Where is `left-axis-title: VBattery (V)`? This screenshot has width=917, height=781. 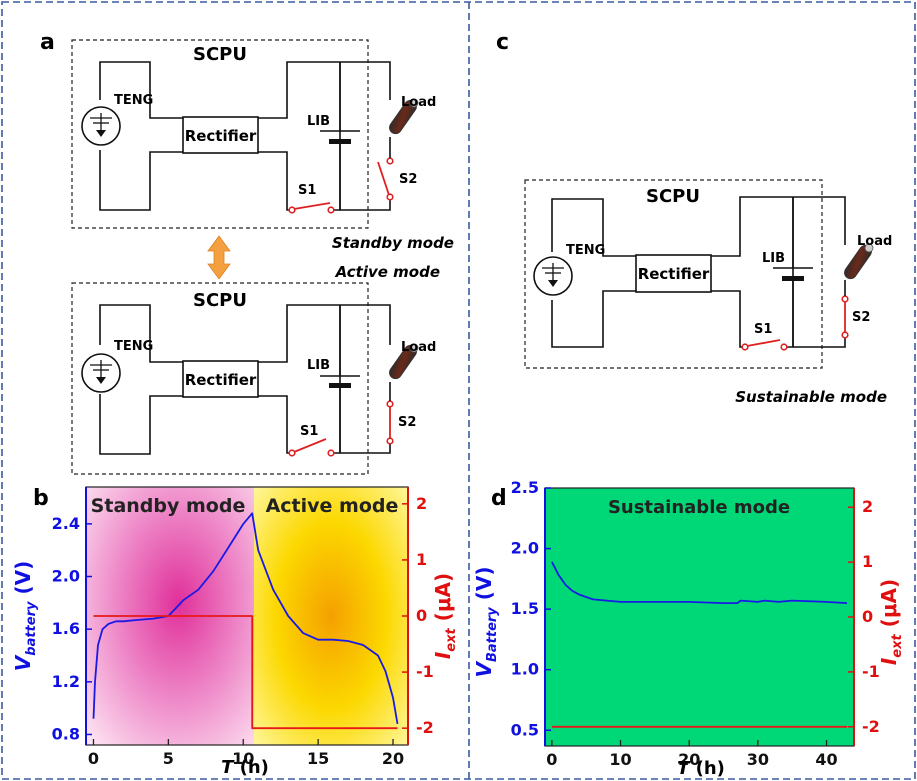 left-axis-title: VBattery (V) is located at coordinates (486, 621).